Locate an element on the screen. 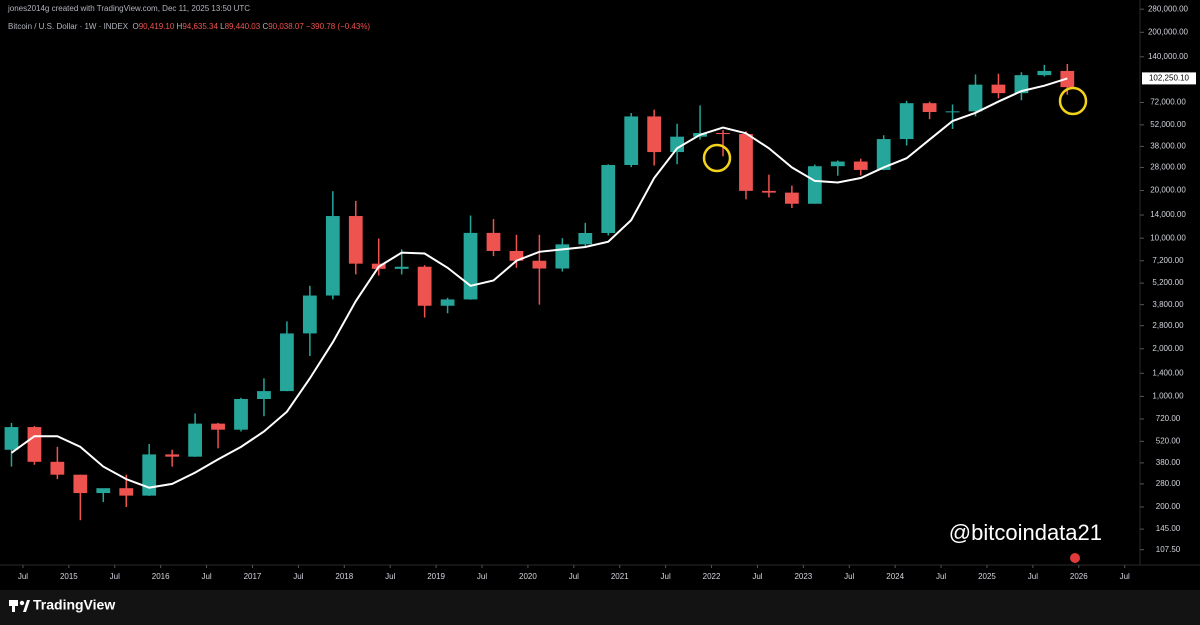 Image resolution: width=1200 pixels, height=625 pixels. y-tick-label: 20,000.00 is located at coordinates (1168, 190).